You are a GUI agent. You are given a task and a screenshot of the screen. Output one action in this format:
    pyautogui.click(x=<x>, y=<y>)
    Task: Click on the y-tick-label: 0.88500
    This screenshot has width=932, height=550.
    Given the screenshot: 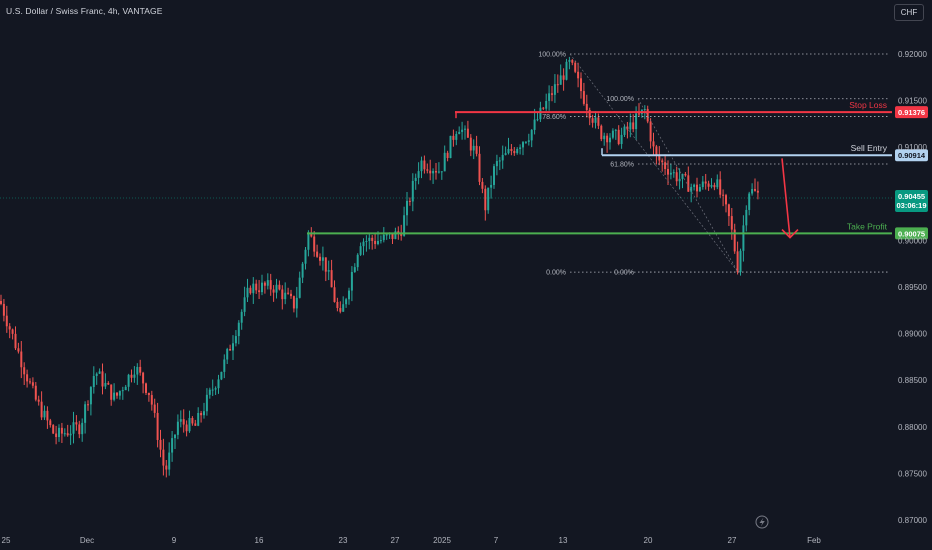 What is the action you would take?
    pyautogui.click(x=912, y=380)
    